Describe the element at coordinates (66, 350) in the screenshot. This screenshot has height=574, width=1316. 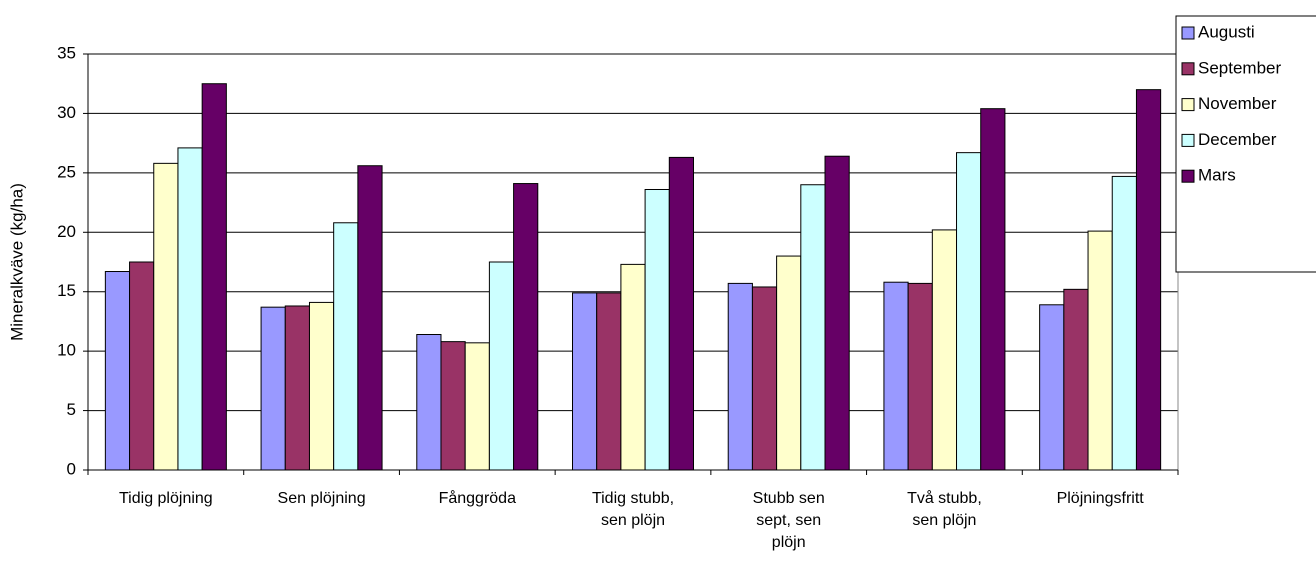
I see `y-tick-label: 10` at that location.